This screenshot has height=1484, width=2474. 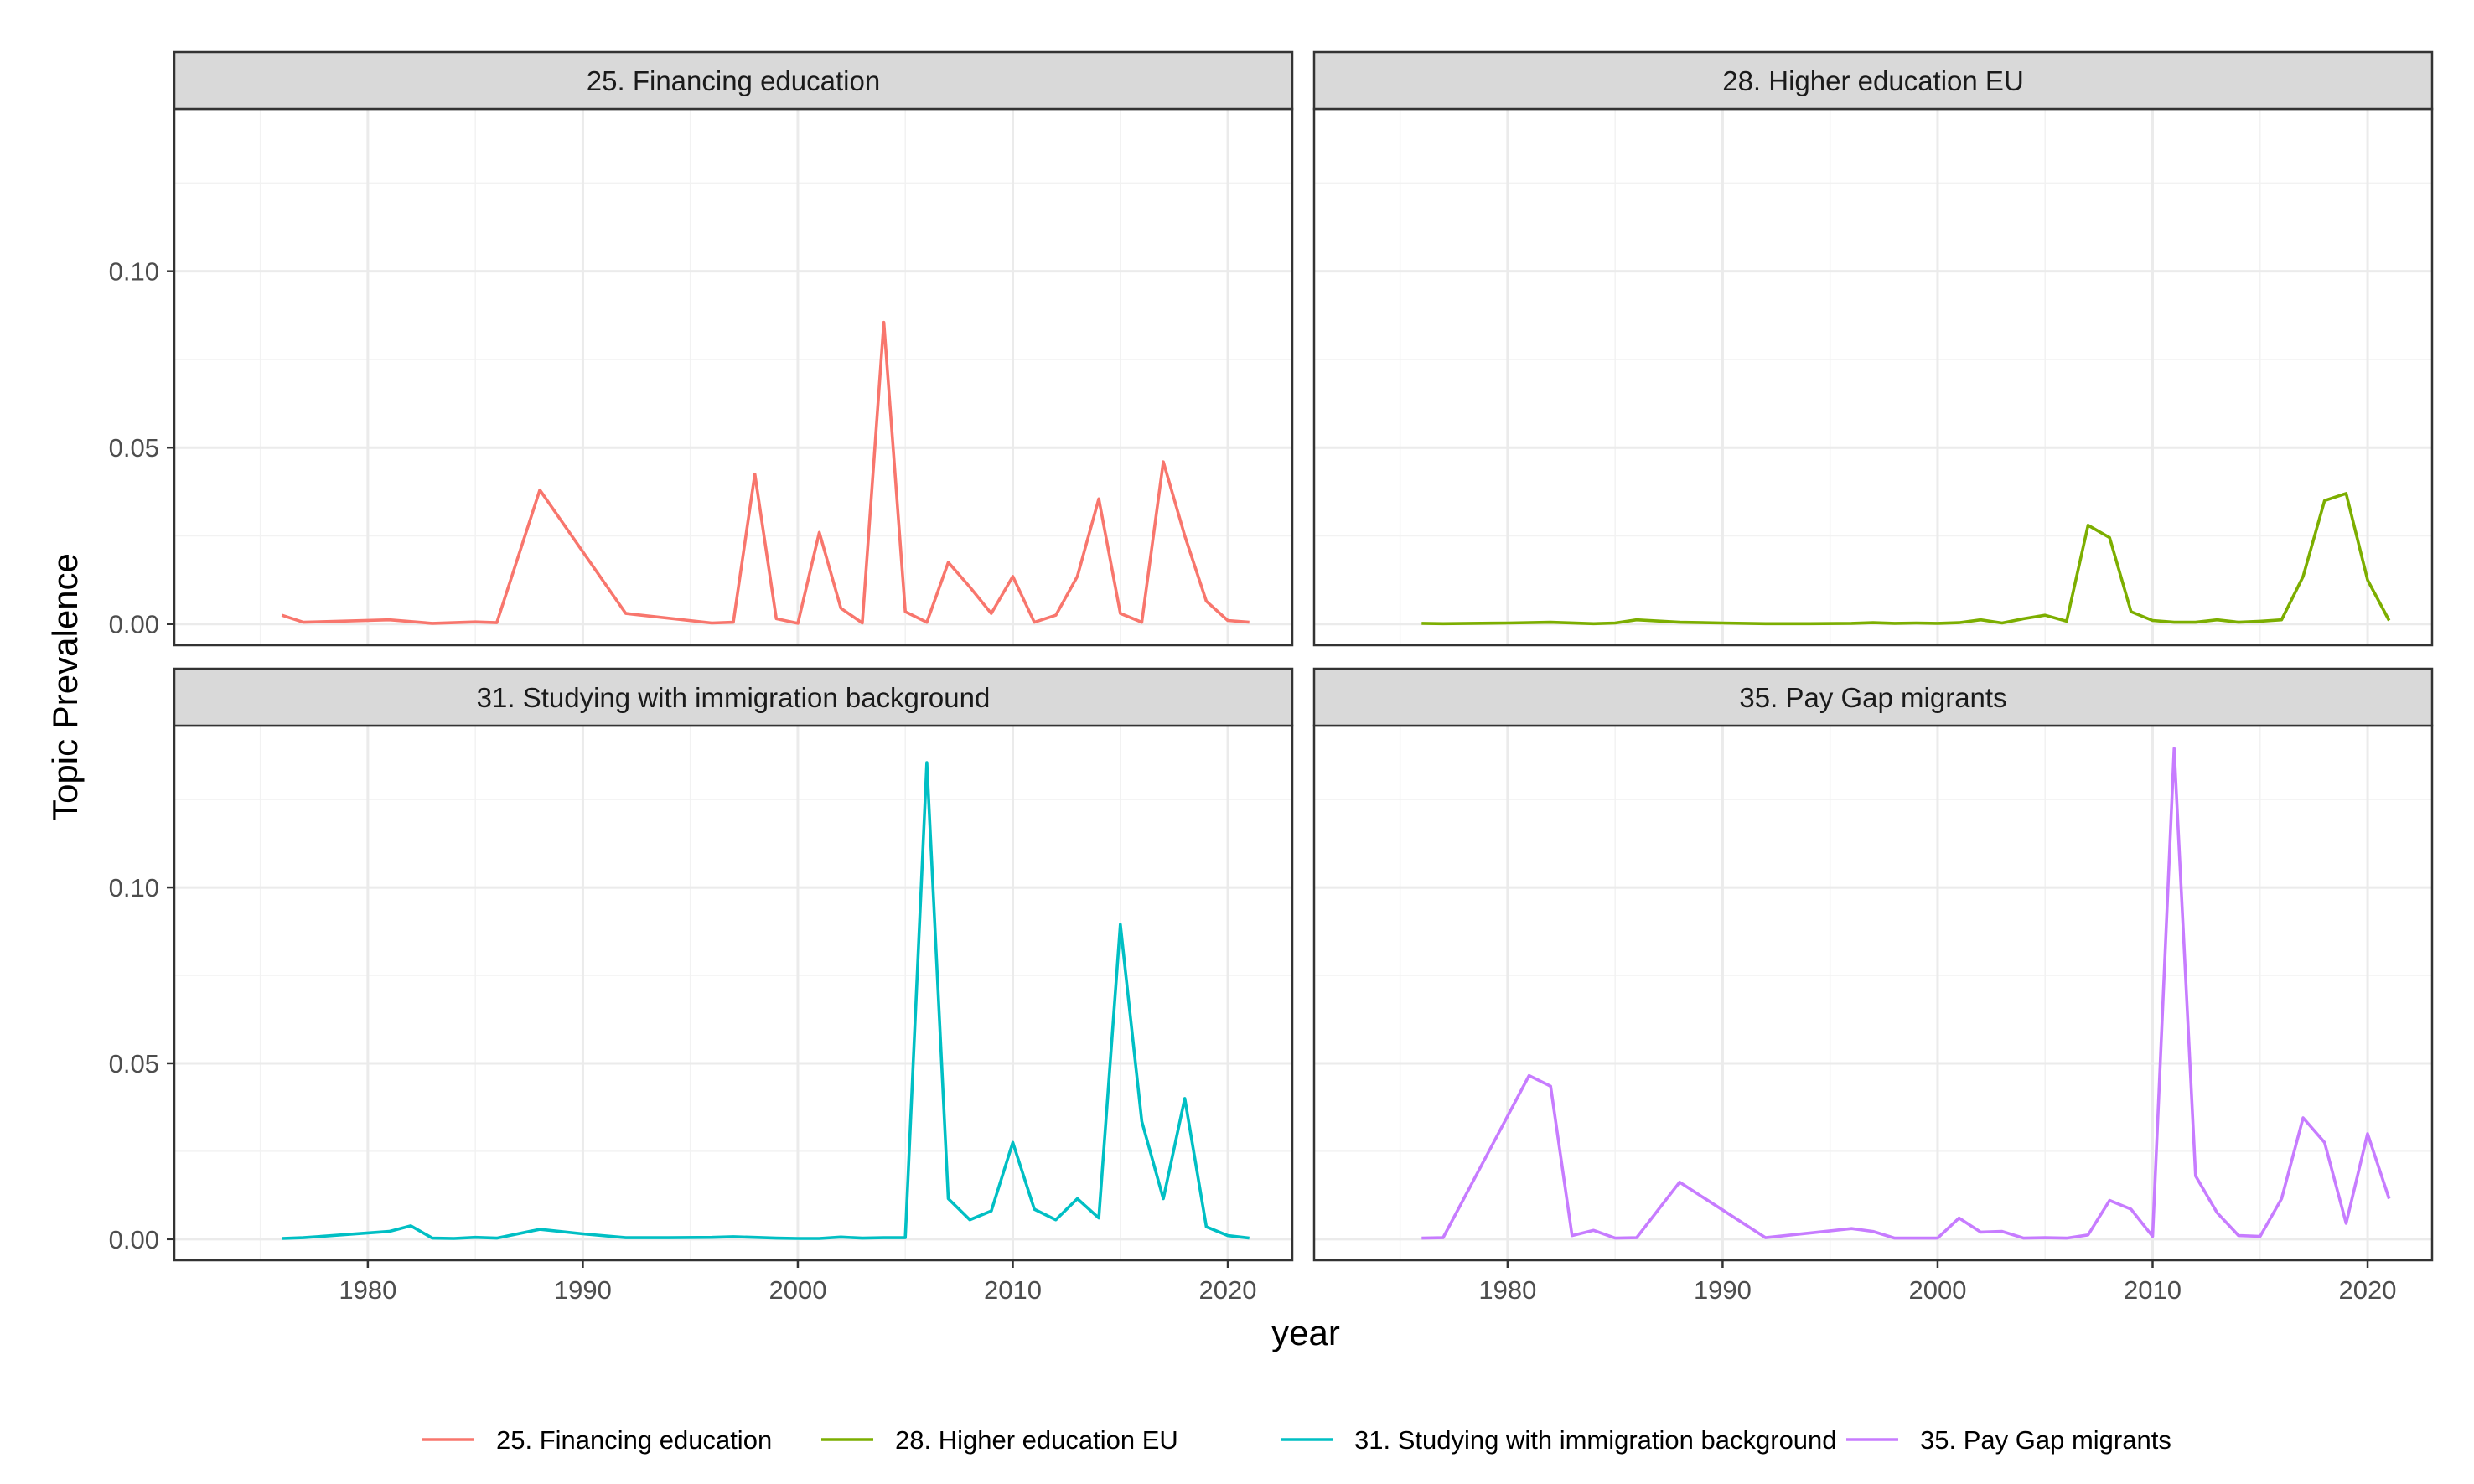 I want to click on legend-label: 35. Pay Gap migrants, so click(x=2045, y=1440).